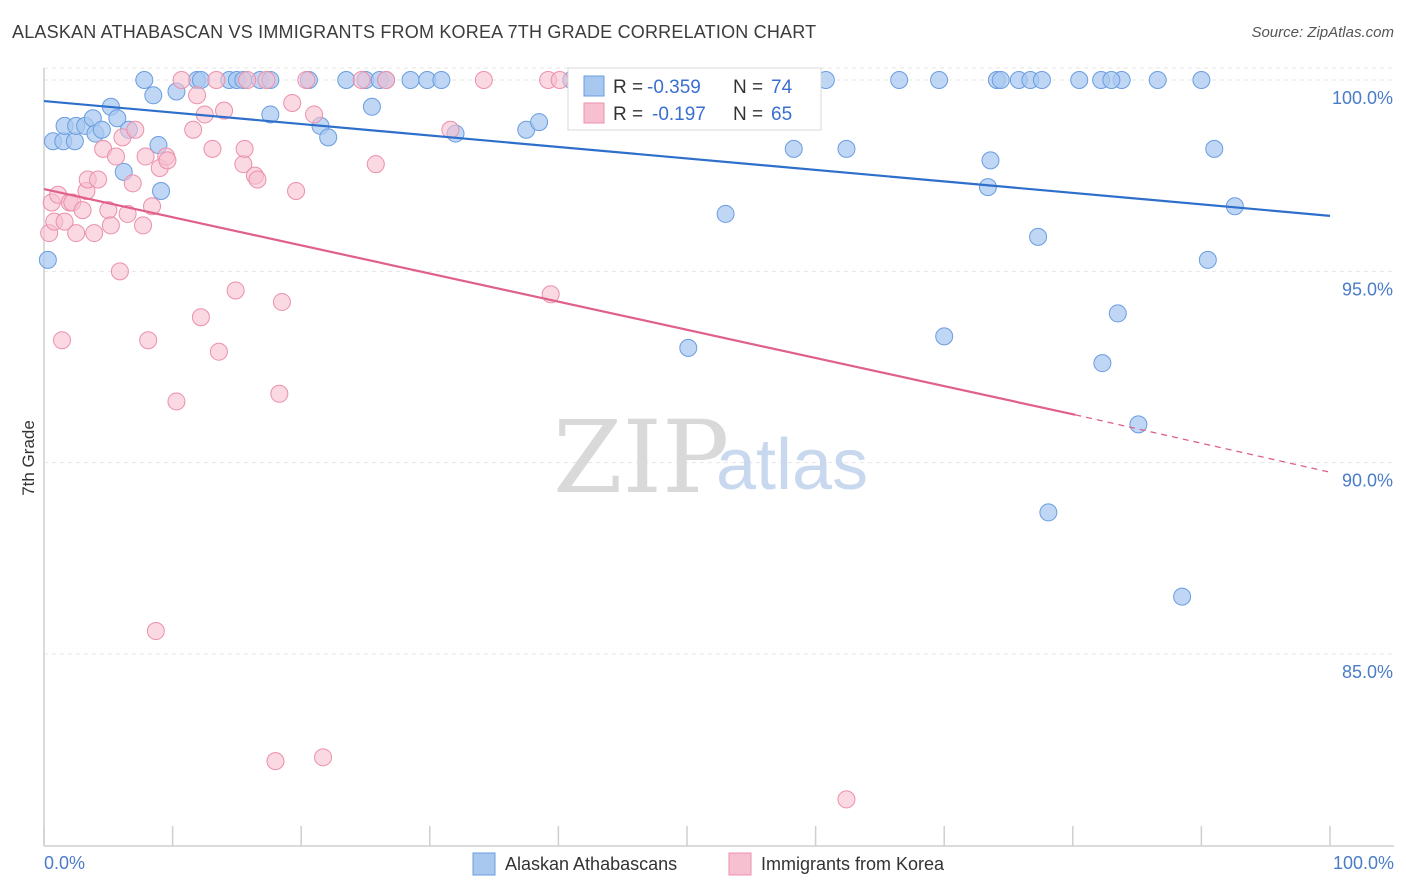 This screenshot has width=1406, height=892. Describe the element at coordinates (1203, 443) in the screenshot. I see `trendline-korea-extension` at that location.